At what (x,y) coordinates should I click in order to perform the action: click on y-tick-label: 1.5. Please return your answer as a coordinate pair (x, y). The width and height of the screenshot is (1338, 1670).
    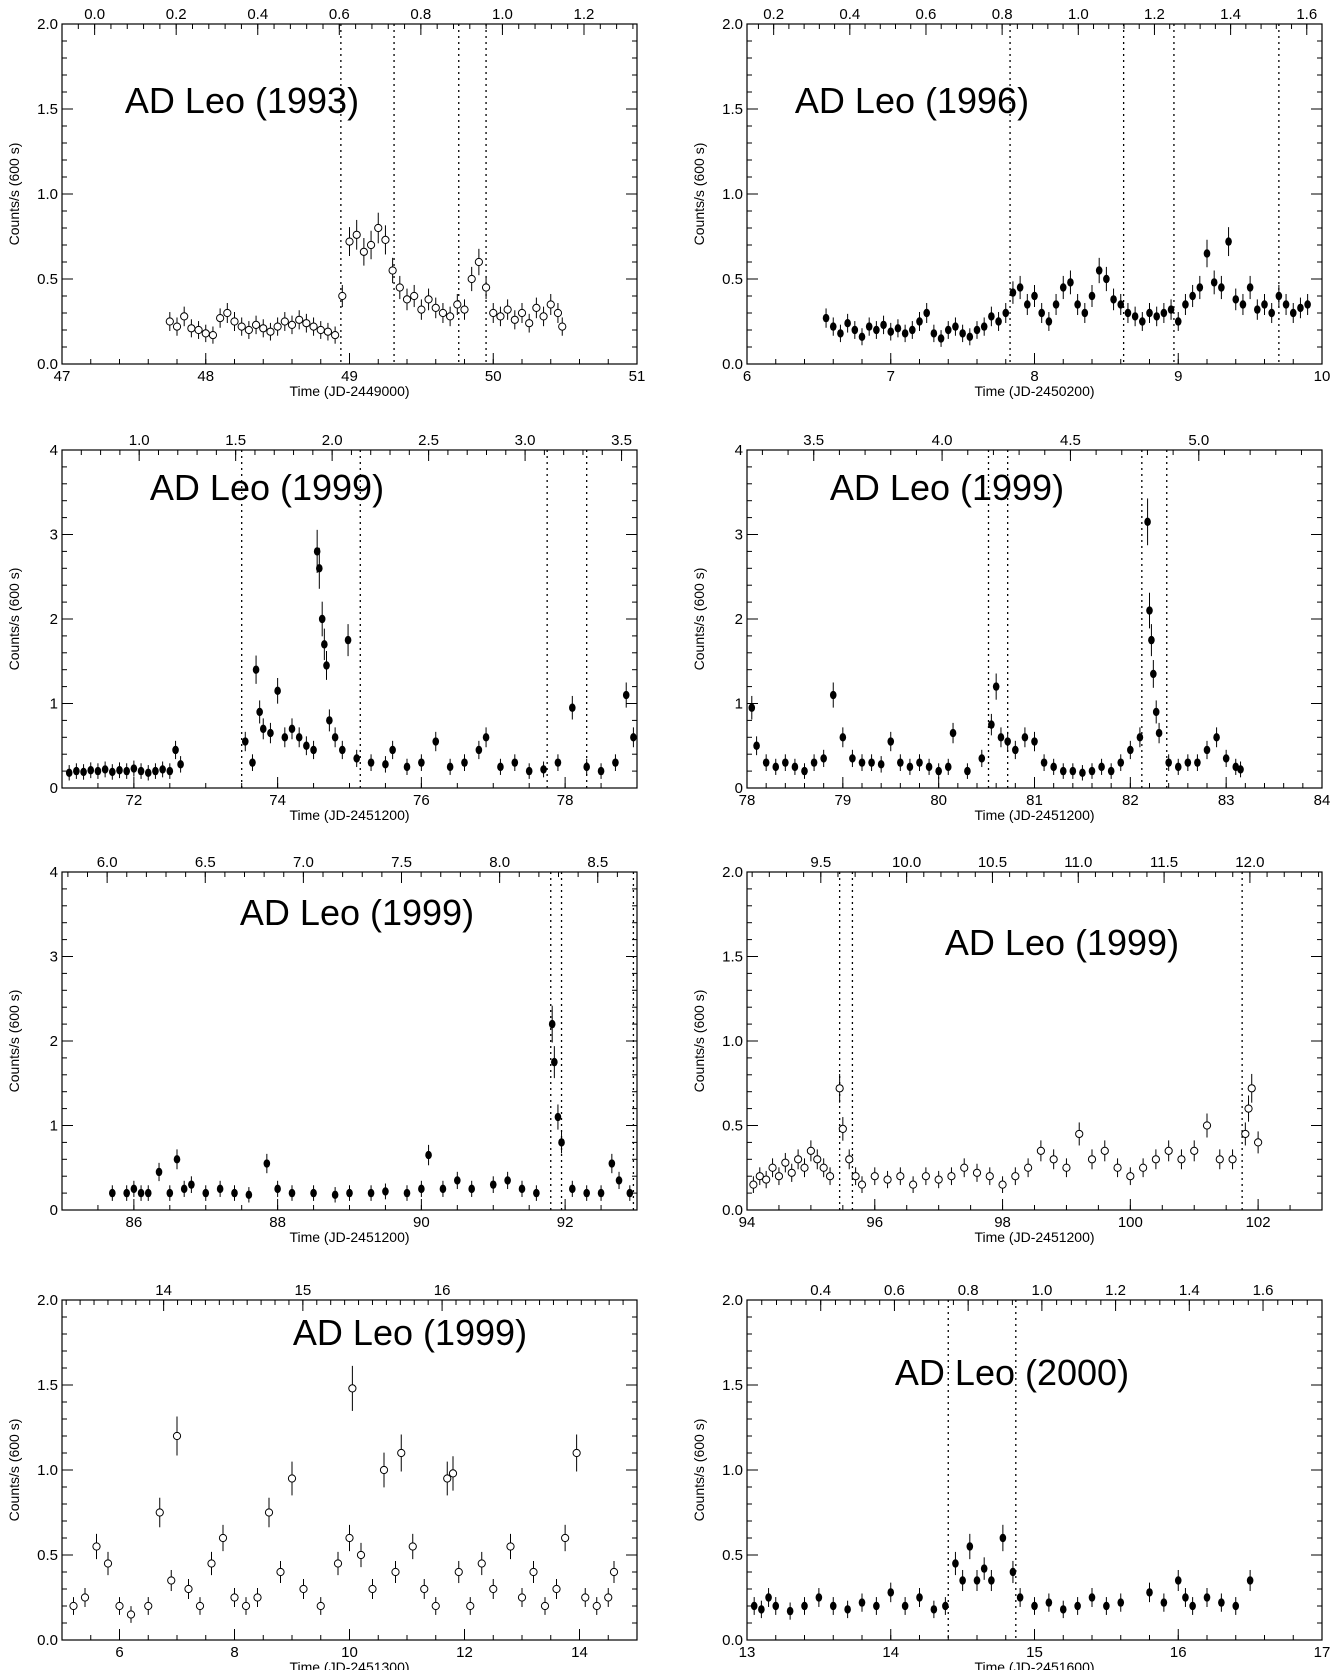
    Looking at the image, I should click on (47, 109).